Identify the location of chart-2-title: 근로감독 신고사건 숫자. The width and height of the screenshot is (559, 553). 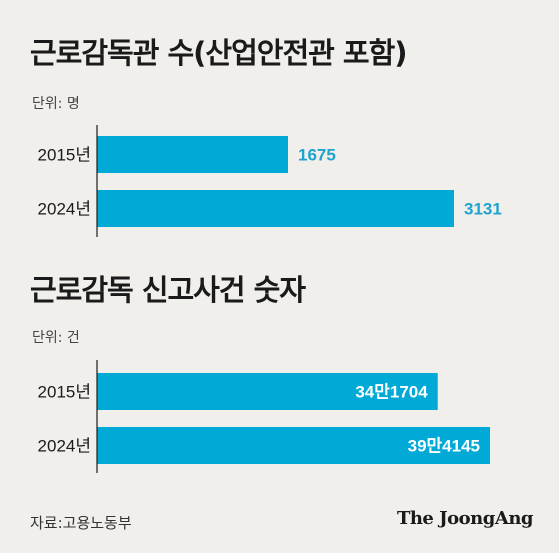
(168, 290).